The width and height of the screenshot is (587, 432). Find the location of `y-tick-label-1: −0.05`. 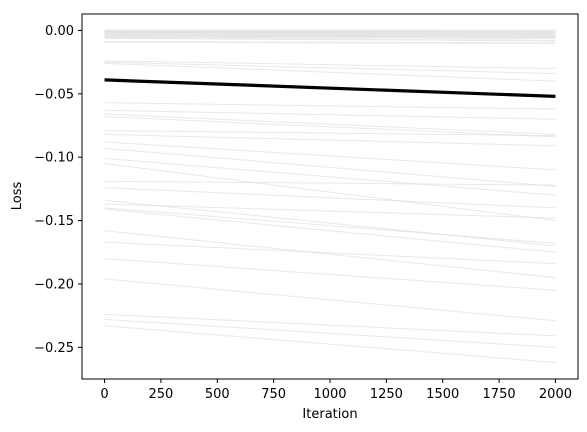

y-tick-label-1: −0.05 is located at coordinates (54, 94).